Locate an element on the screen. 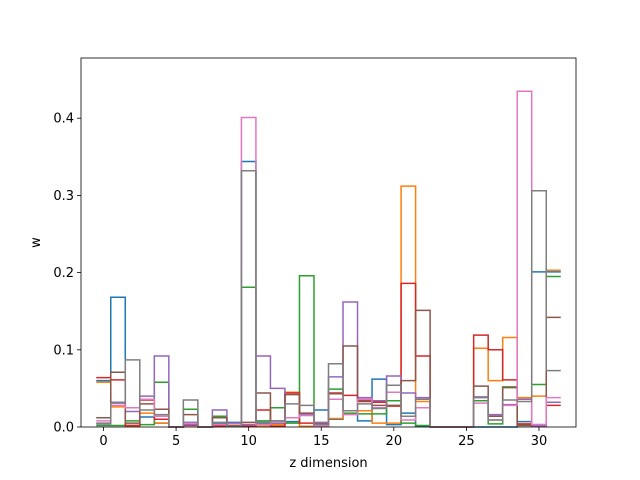  y-tick-label: 0.1 is located at coordinates (63, 350).